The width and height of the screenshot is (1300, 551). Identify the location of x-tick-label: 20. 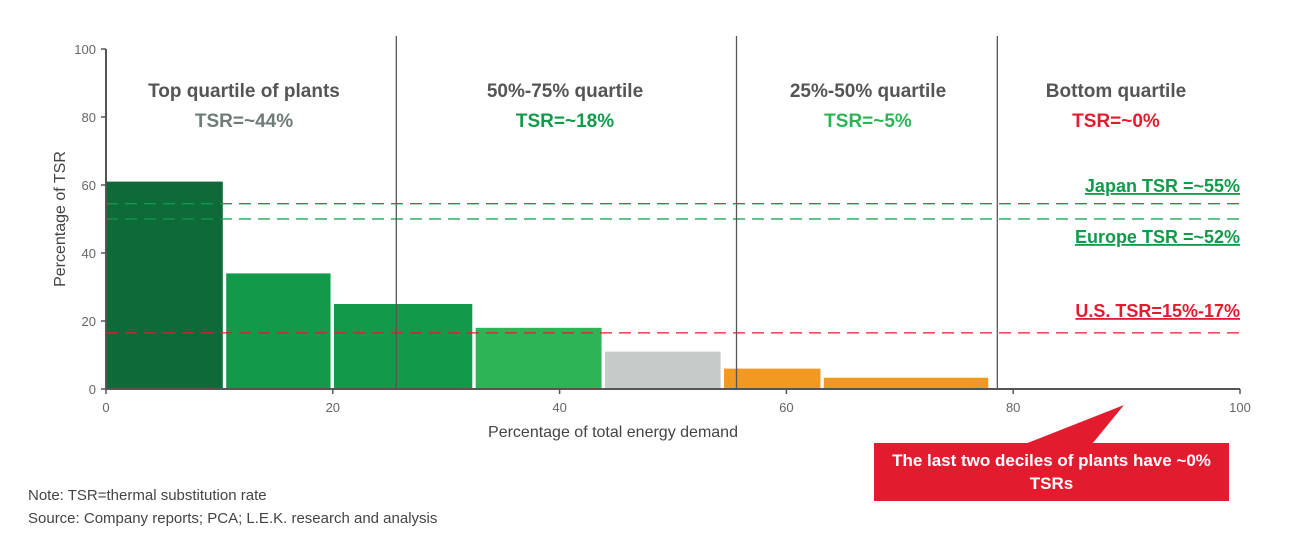
(333, 407).